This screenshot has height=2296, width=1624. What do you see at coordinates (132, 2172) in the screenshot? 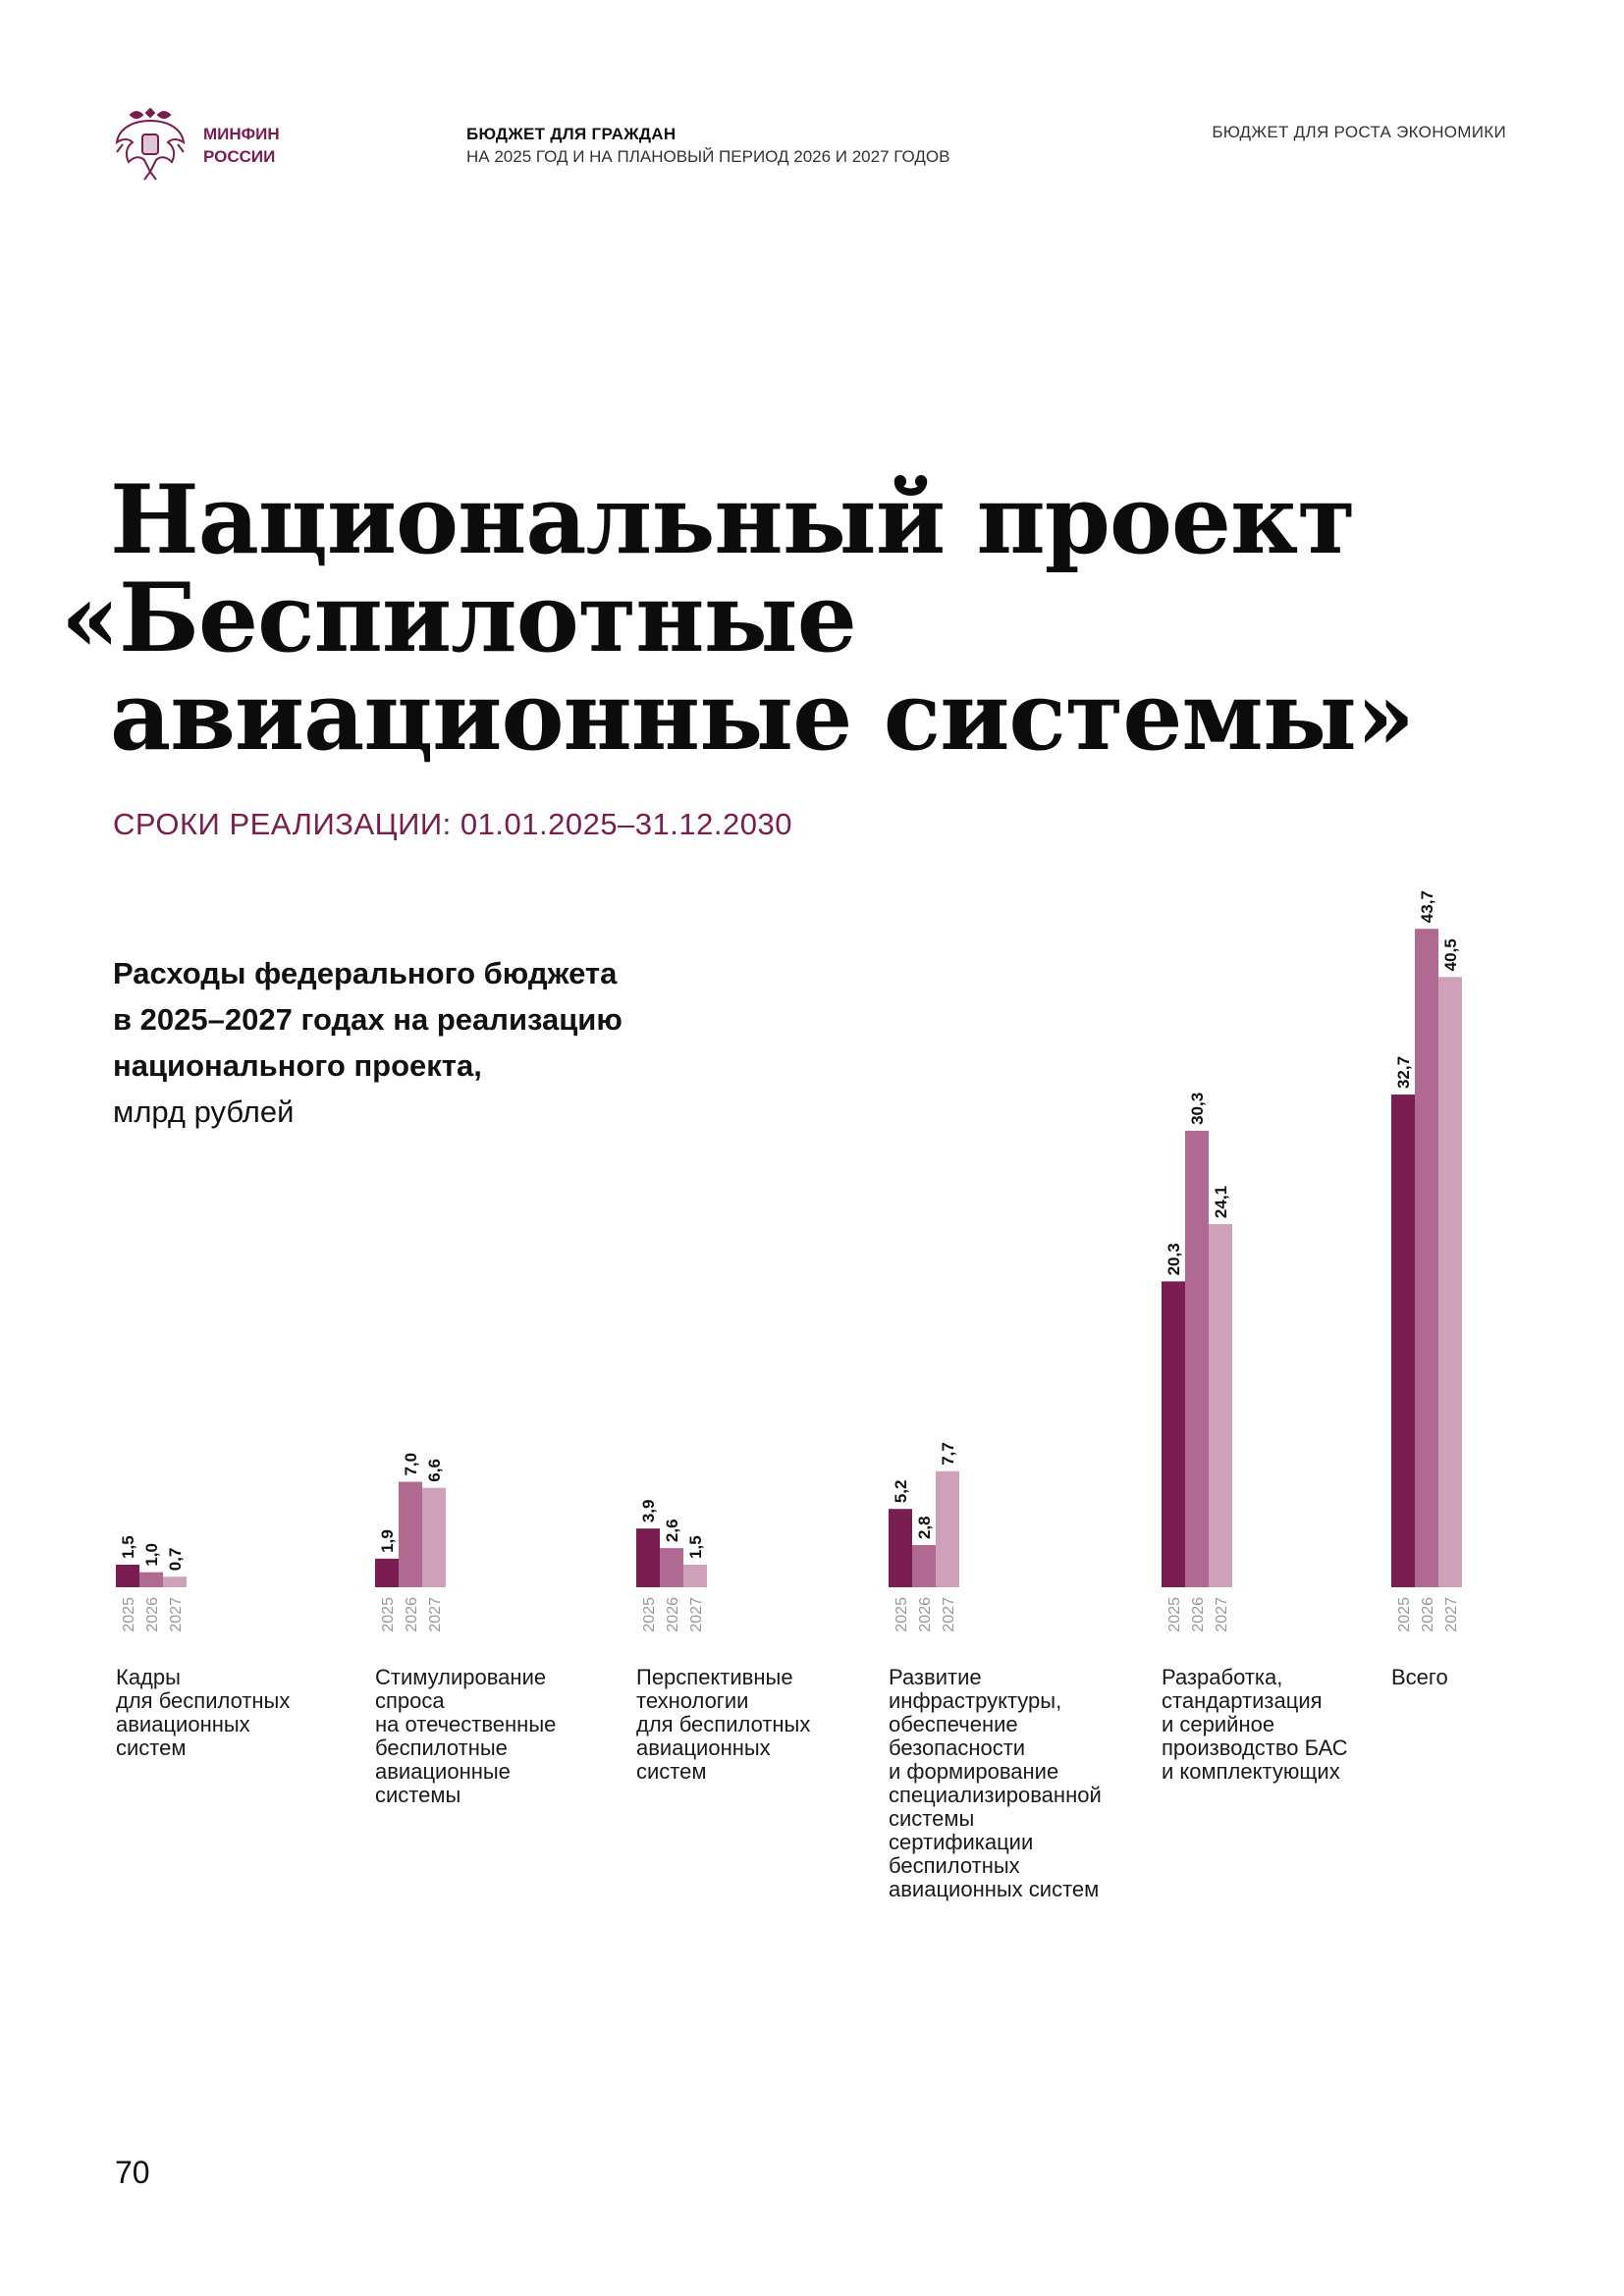
I see `page-number: 70` at bounding box center [132, 2172].